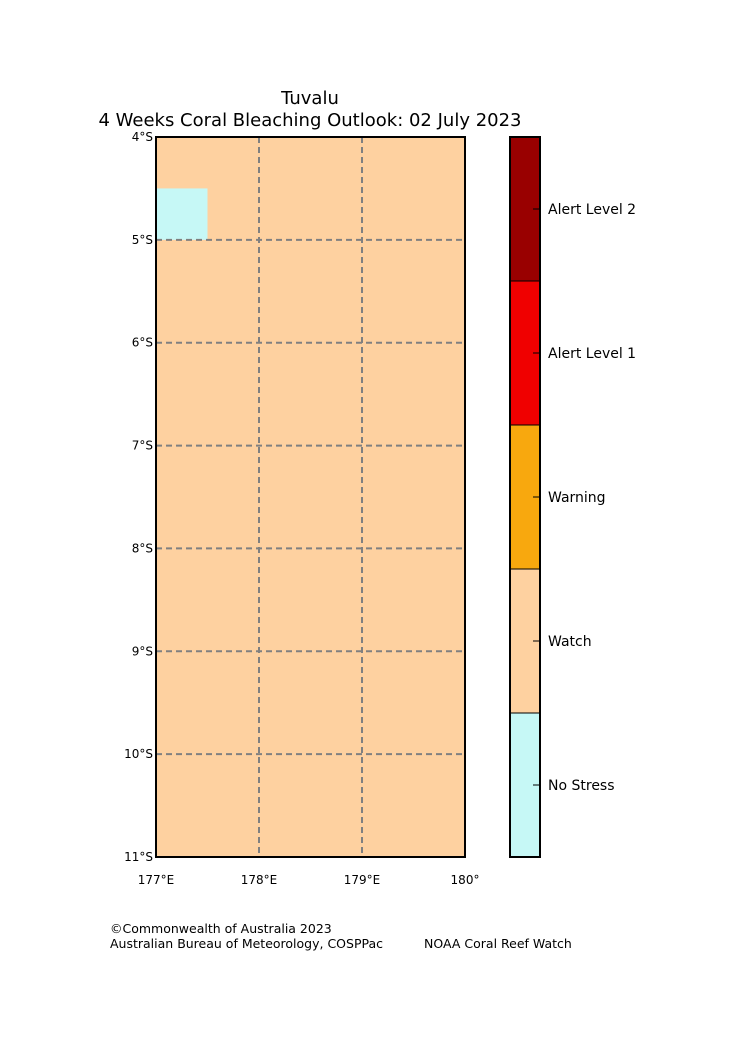 This screenshot has height=1052, width=730. What do you see at coordinates (142, 343) in the screenshot?
I see `lat-tick-label: 6°S` at bounding box center [142, 343].